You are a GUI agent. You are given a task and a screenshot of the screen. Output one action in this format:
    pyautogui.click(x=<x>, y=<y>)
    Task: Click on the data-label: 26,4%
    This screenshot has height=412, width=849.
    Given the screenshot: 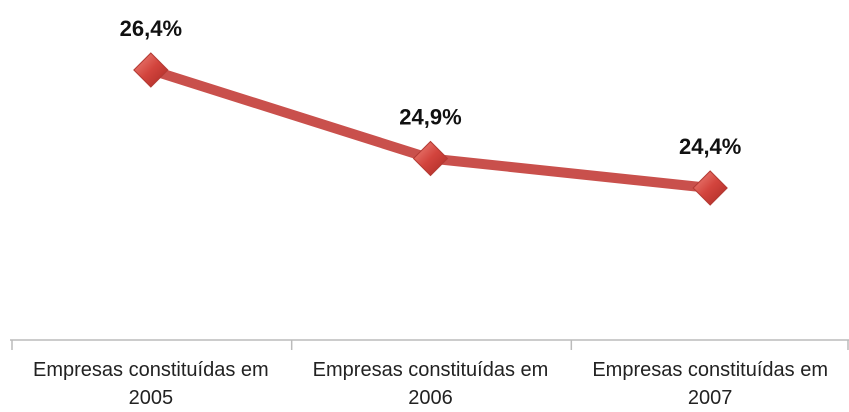 What is the action you would take?
    pyautogui.click(x=151, y=28)
    